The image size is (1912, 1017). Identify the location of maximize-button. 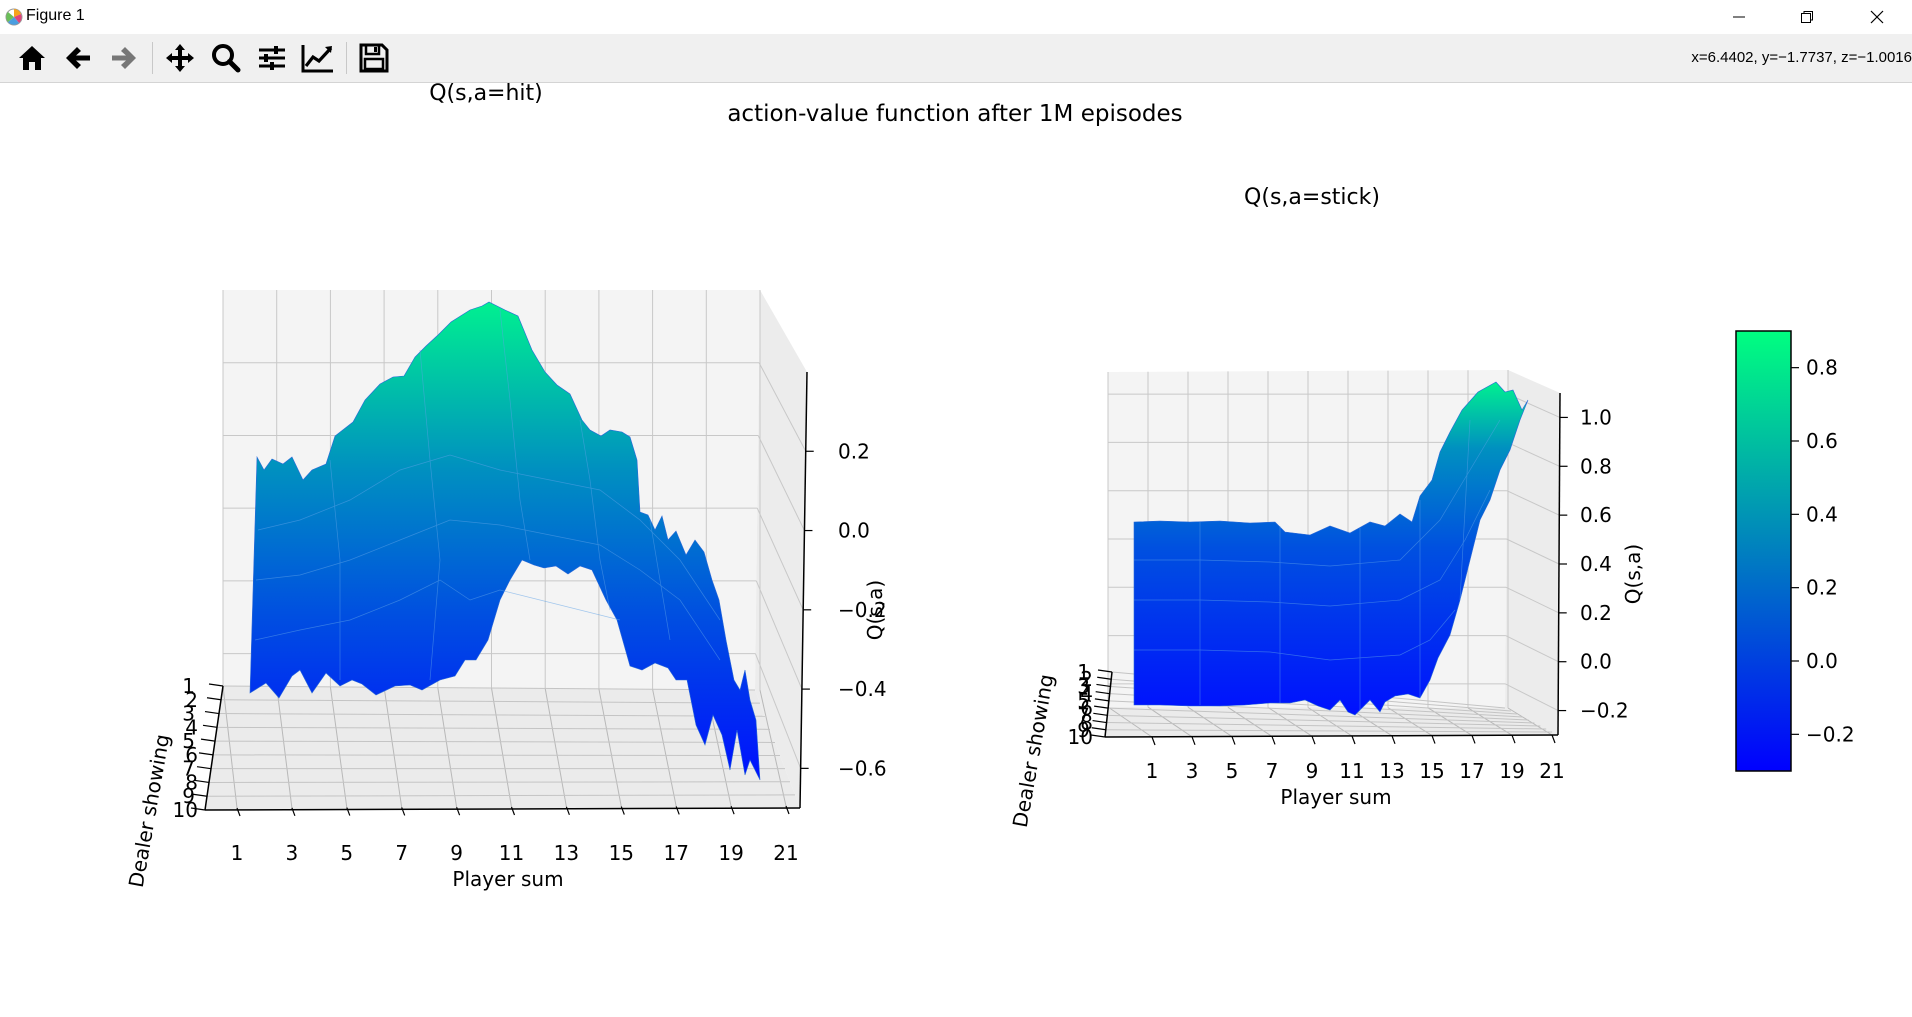
(1807, 17).